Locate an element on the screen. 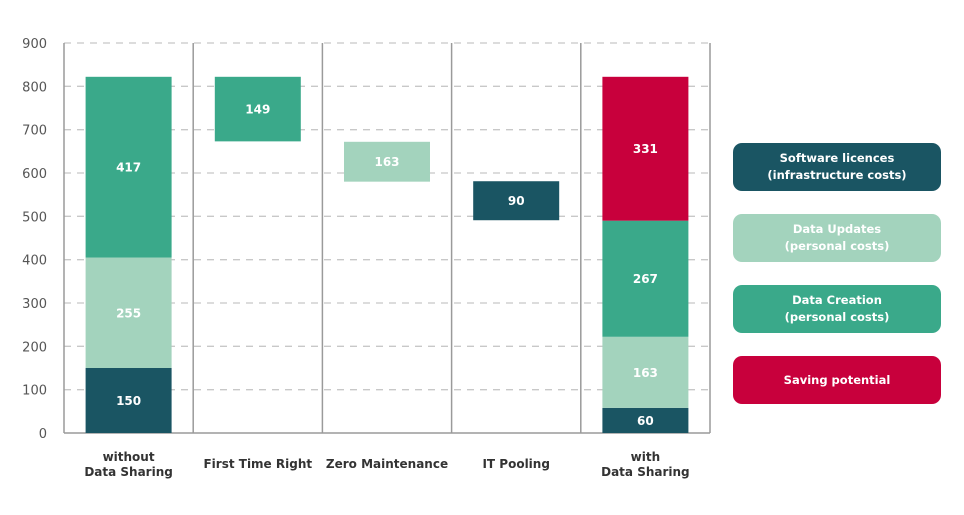 The height and width of the screenshot is (515, 964). y-tick-label: 600 is located at coordinates (34, 174).